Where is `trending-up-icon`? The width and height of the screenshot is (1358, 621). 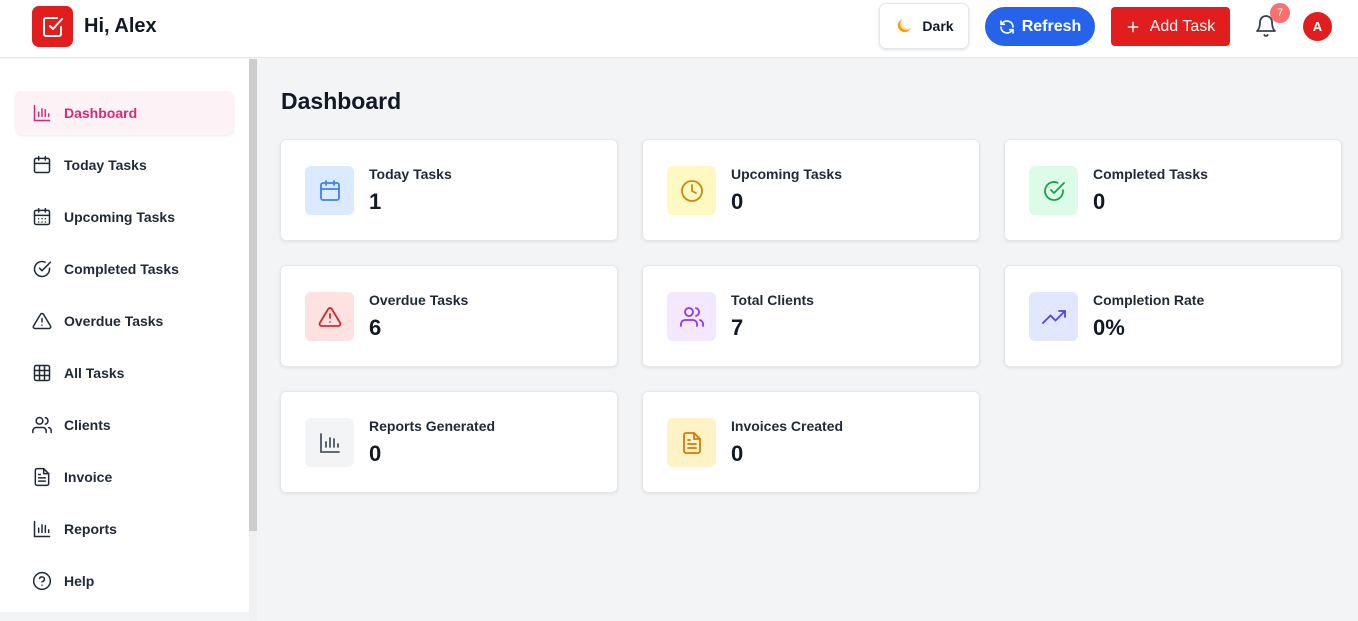
trending-up-icon is located at coordinates (1053, 316).